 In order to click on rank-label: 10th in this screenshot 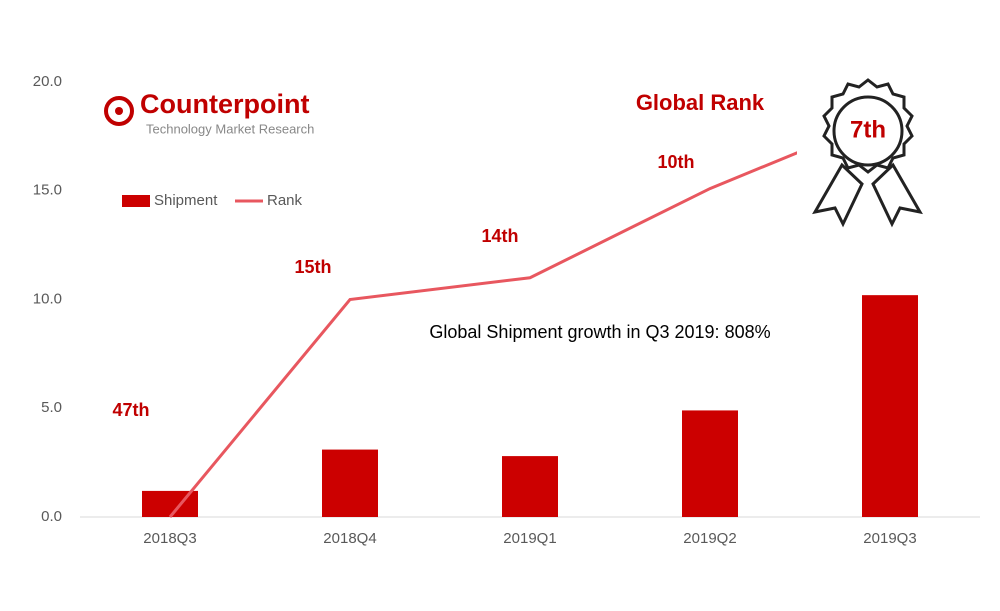, I will do `click(675, 162)`.